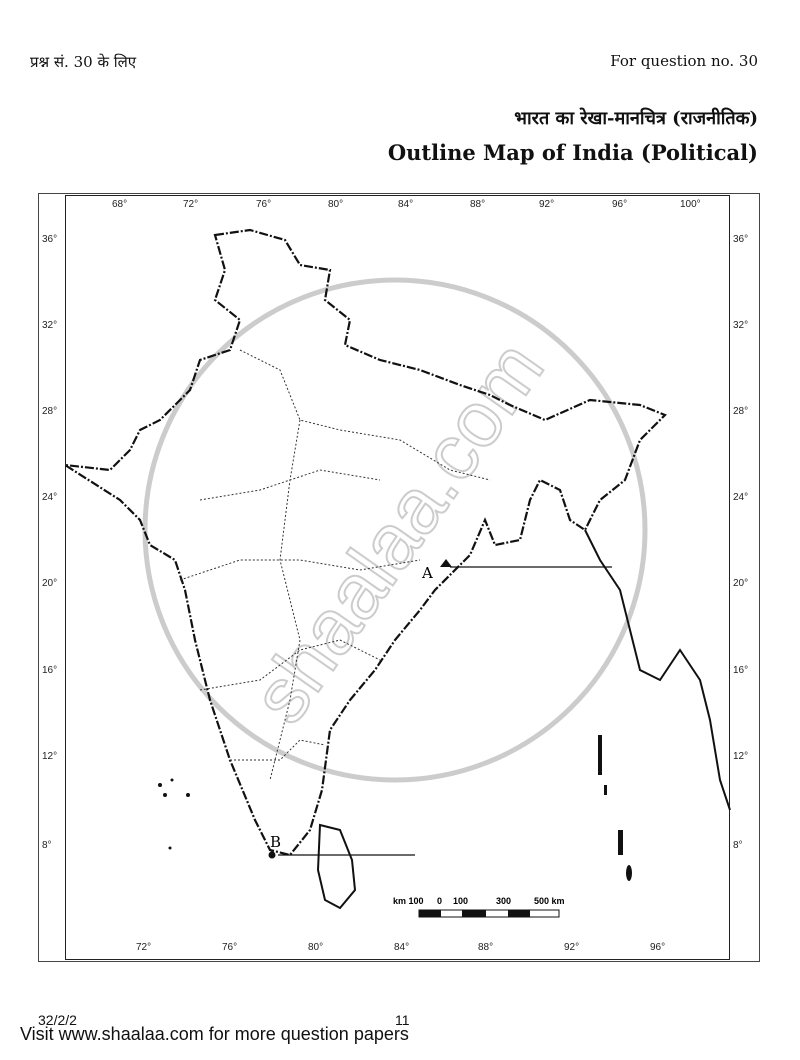 This screenshot has height=1060, width=800. What do you see at coordinates (572, 947) in the screenshot?
I see `longitude-label-bottom: 92°` at bounding box center [572, 947].